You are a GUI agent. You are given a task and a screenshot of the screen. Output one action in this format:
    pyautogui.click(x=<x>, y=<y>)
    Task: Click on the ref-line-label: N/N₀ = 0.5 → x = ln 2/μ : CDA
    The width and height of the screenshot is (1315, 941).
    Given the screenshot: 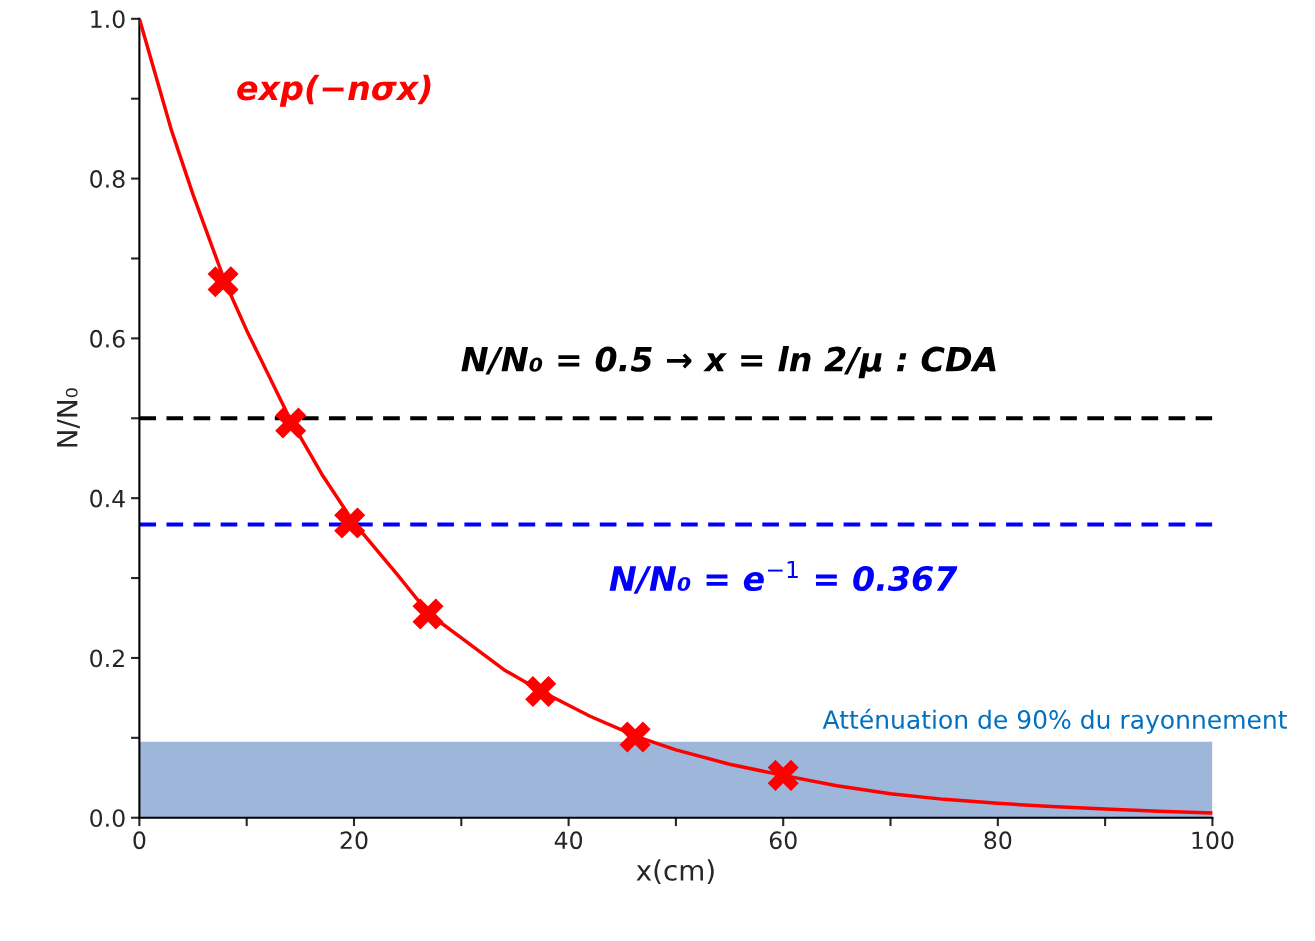 What is the action you would take?
    pyautogui.click(x=728, y=362)
    